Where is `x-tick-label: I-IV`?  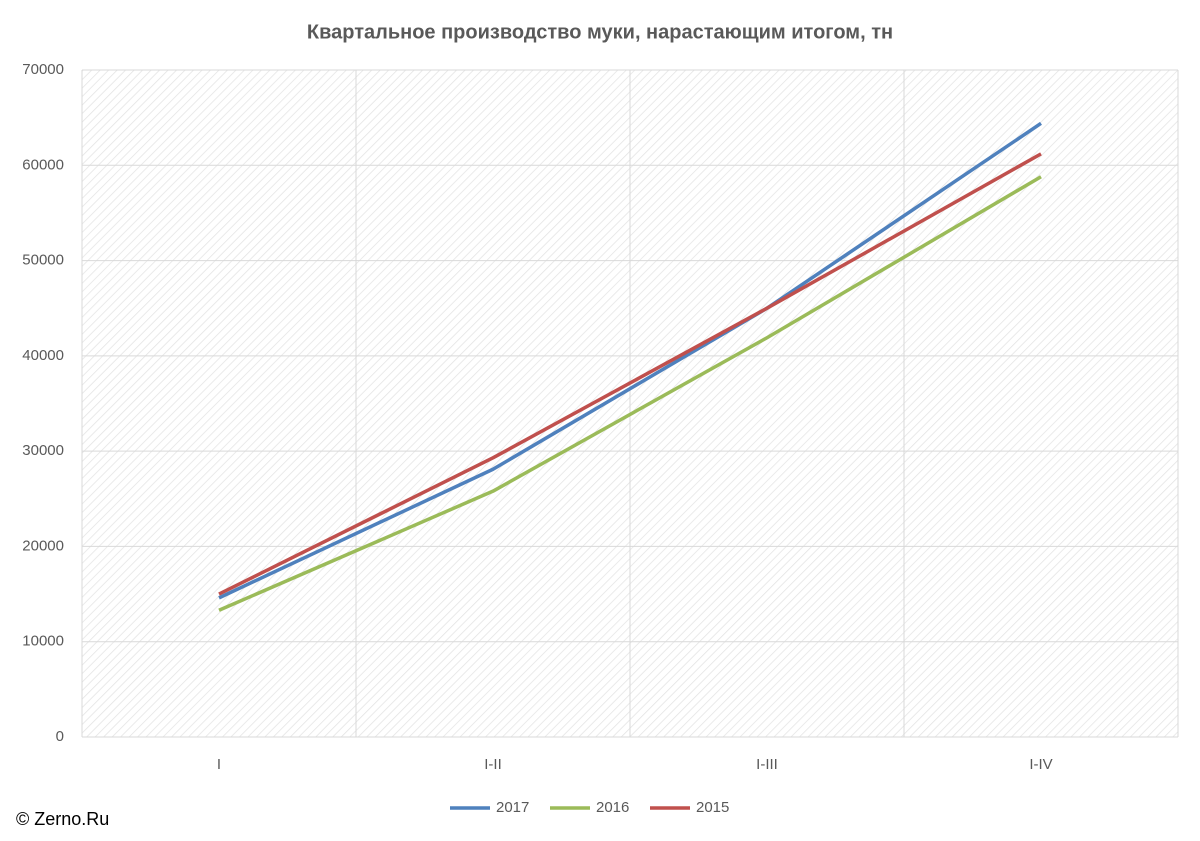
x-tick-label: I-IV is located at coordinates (1040, 764).